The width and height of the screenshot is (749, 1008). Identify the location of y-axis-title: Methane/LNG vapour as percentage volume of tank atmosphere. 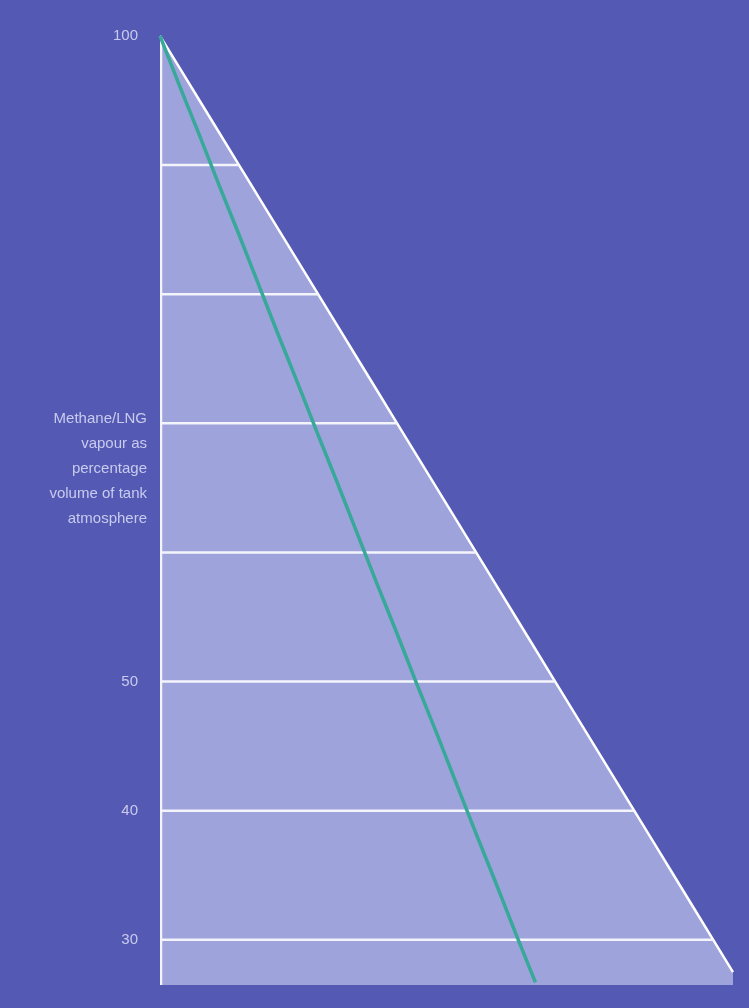
(97, 468).